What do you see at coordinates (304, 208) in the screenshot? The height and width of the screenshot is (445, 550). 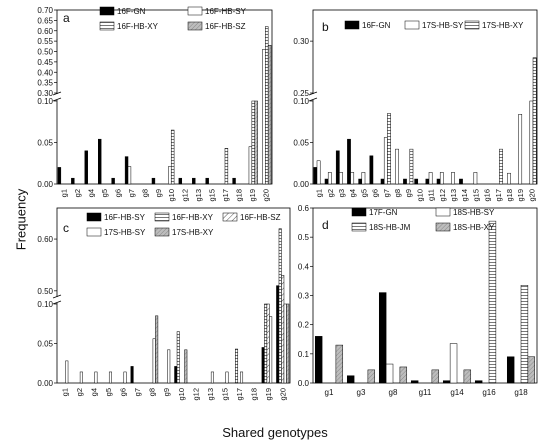 I see `y-tick-label: 0.6` at bounding box center [304, 208].